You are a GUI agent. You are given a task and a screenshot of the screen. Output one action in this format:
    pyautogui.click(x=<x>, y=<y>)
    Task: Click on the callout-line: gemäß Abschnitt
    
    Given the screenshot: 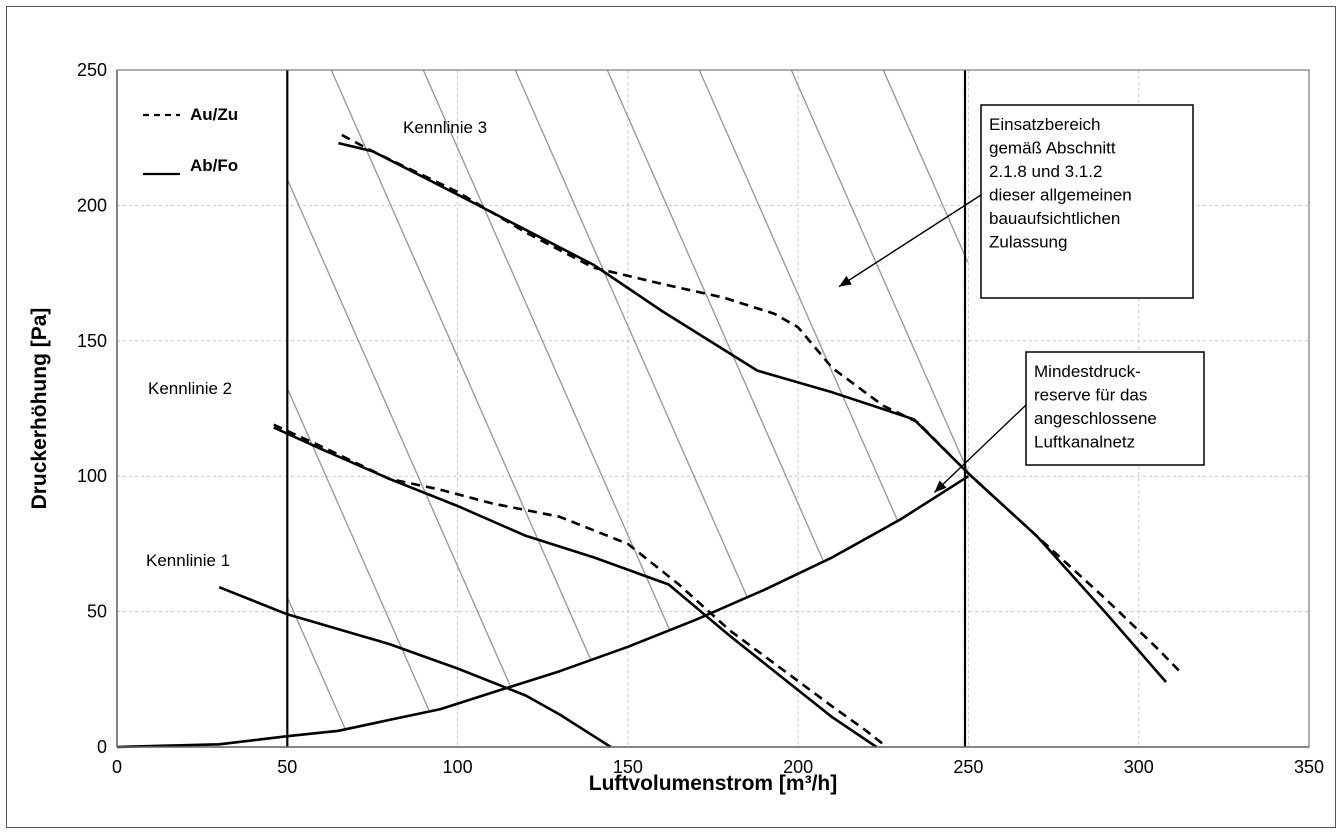 What is the action you would take?
    pyautogui.click(x=1052, y=148)
    